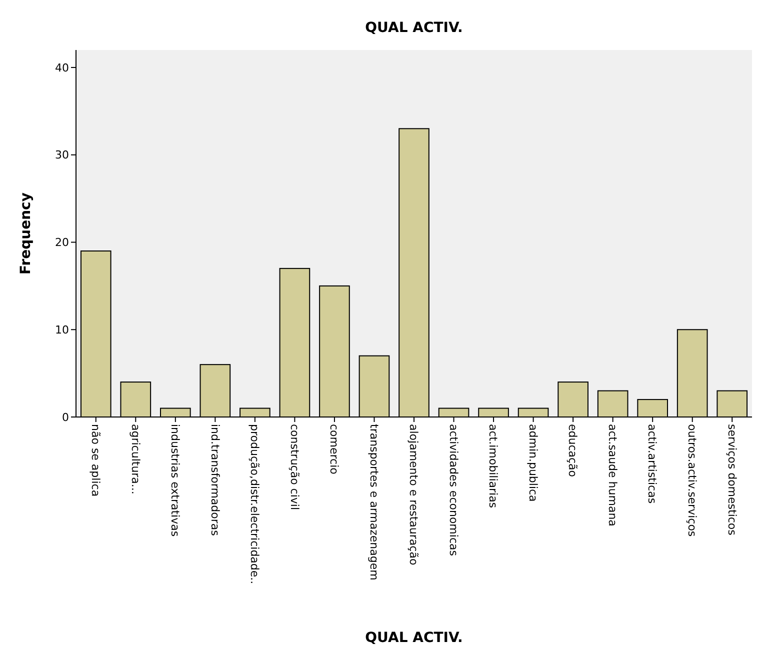 The image size is (768, 653). I want to click on x-tick-label: act.saude humana, so click(612, 475).